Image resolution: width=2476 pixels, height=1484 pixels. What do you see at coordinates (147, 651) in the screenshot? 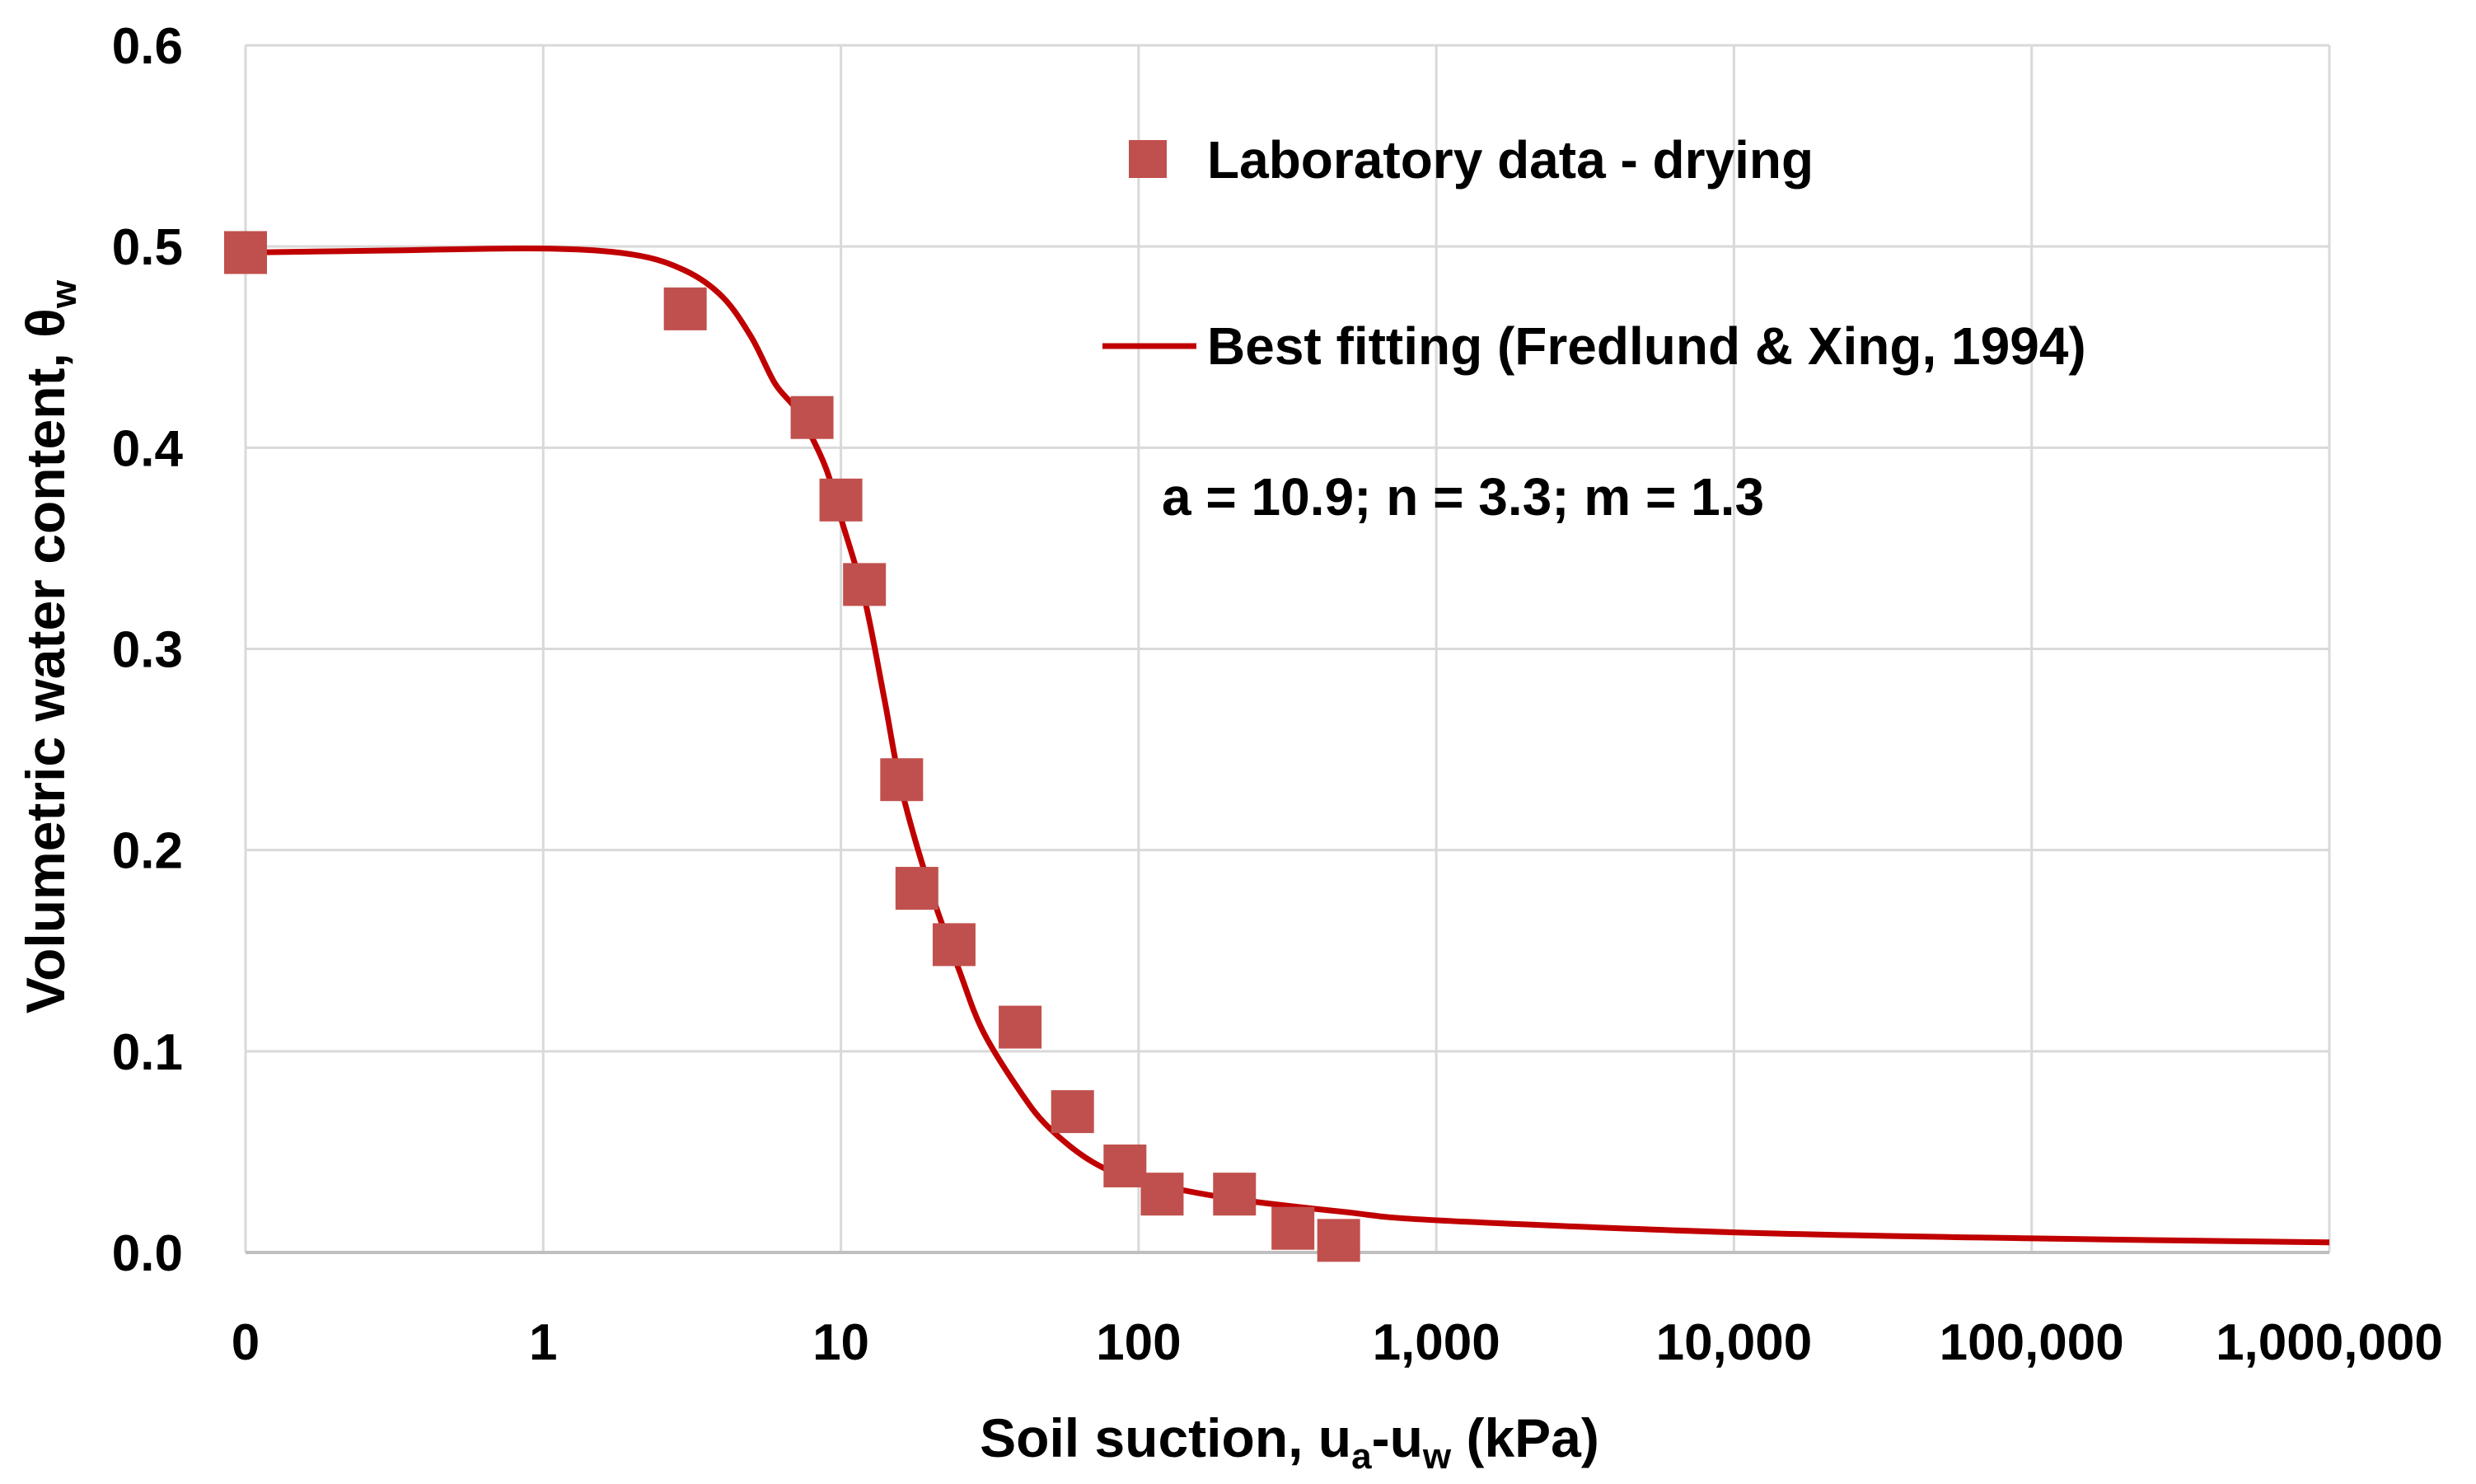
I see `y-tick-label: 0.3` at bounding box center [147, 651].